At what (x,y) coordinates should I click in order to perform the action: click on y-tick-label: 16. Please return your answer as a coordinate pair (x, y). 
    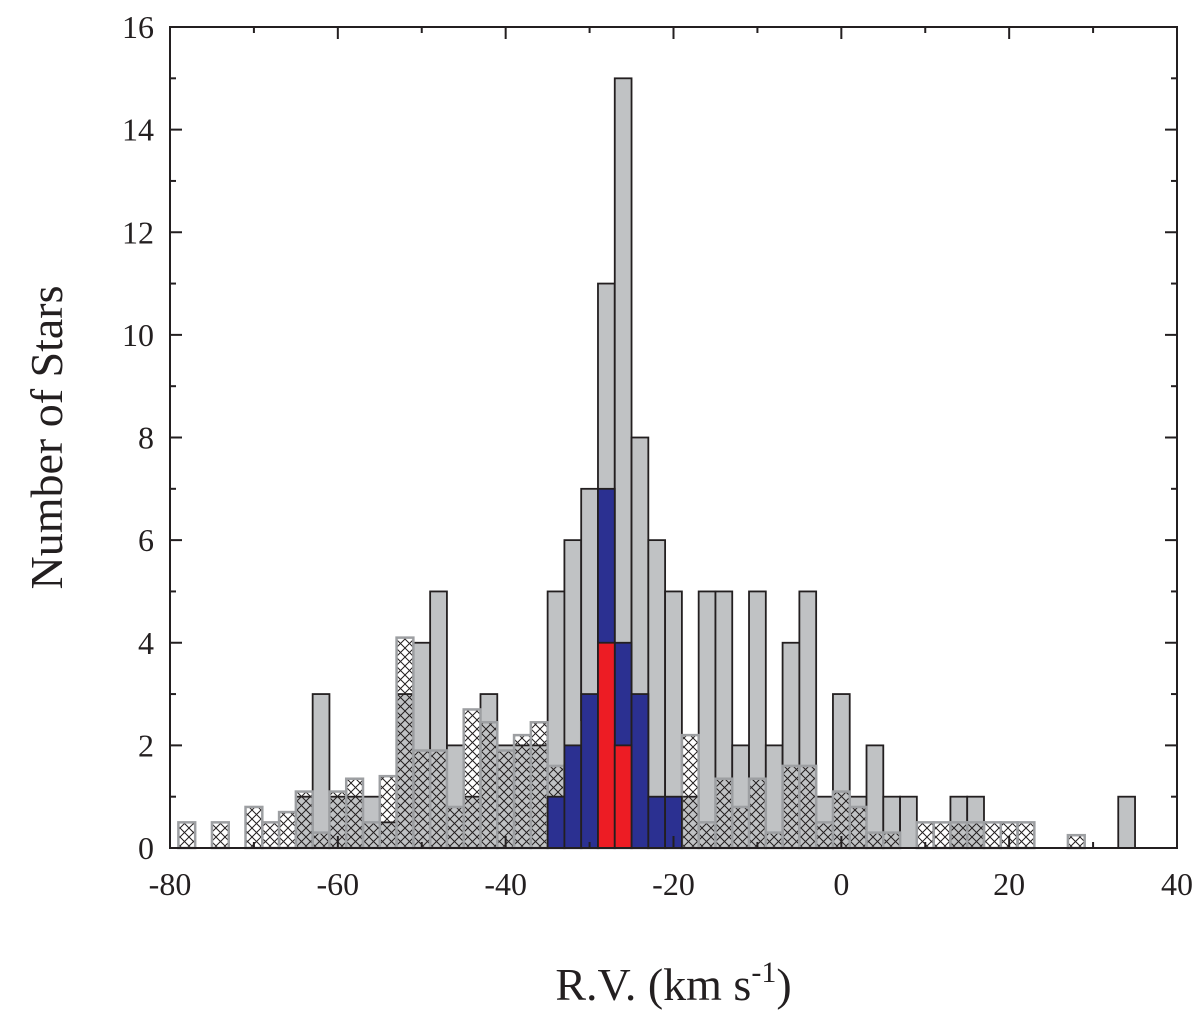
    Looking at the image, I should click on (138, 27).